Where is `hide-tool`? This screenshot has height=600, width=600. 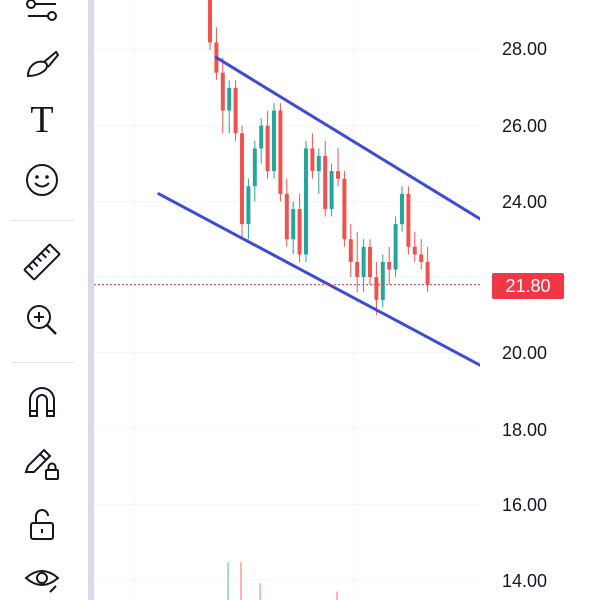
hide-tool is located at coordinates (42, 578).